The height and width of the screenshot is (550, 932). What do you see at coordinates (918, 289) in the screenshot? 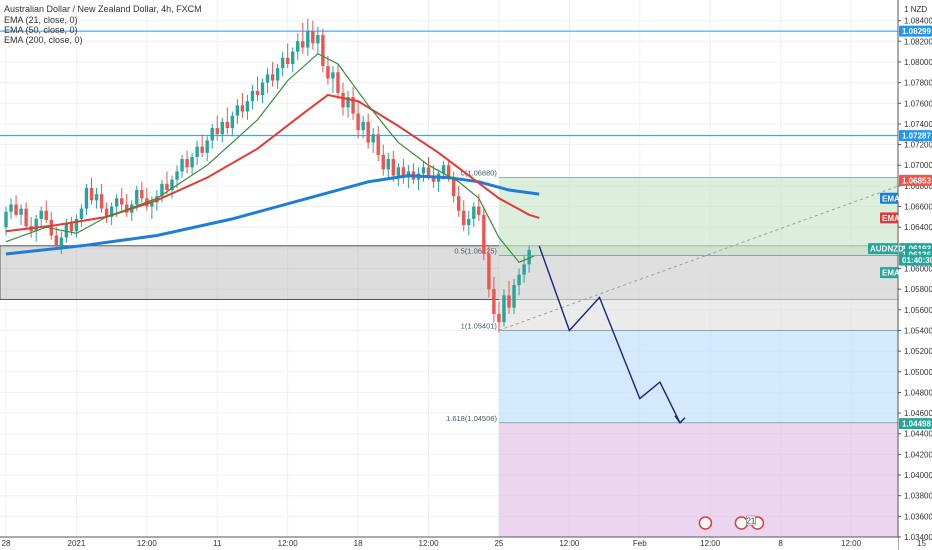
I see `price-tick-label: 1.05800` at bounding box center [918, 289].